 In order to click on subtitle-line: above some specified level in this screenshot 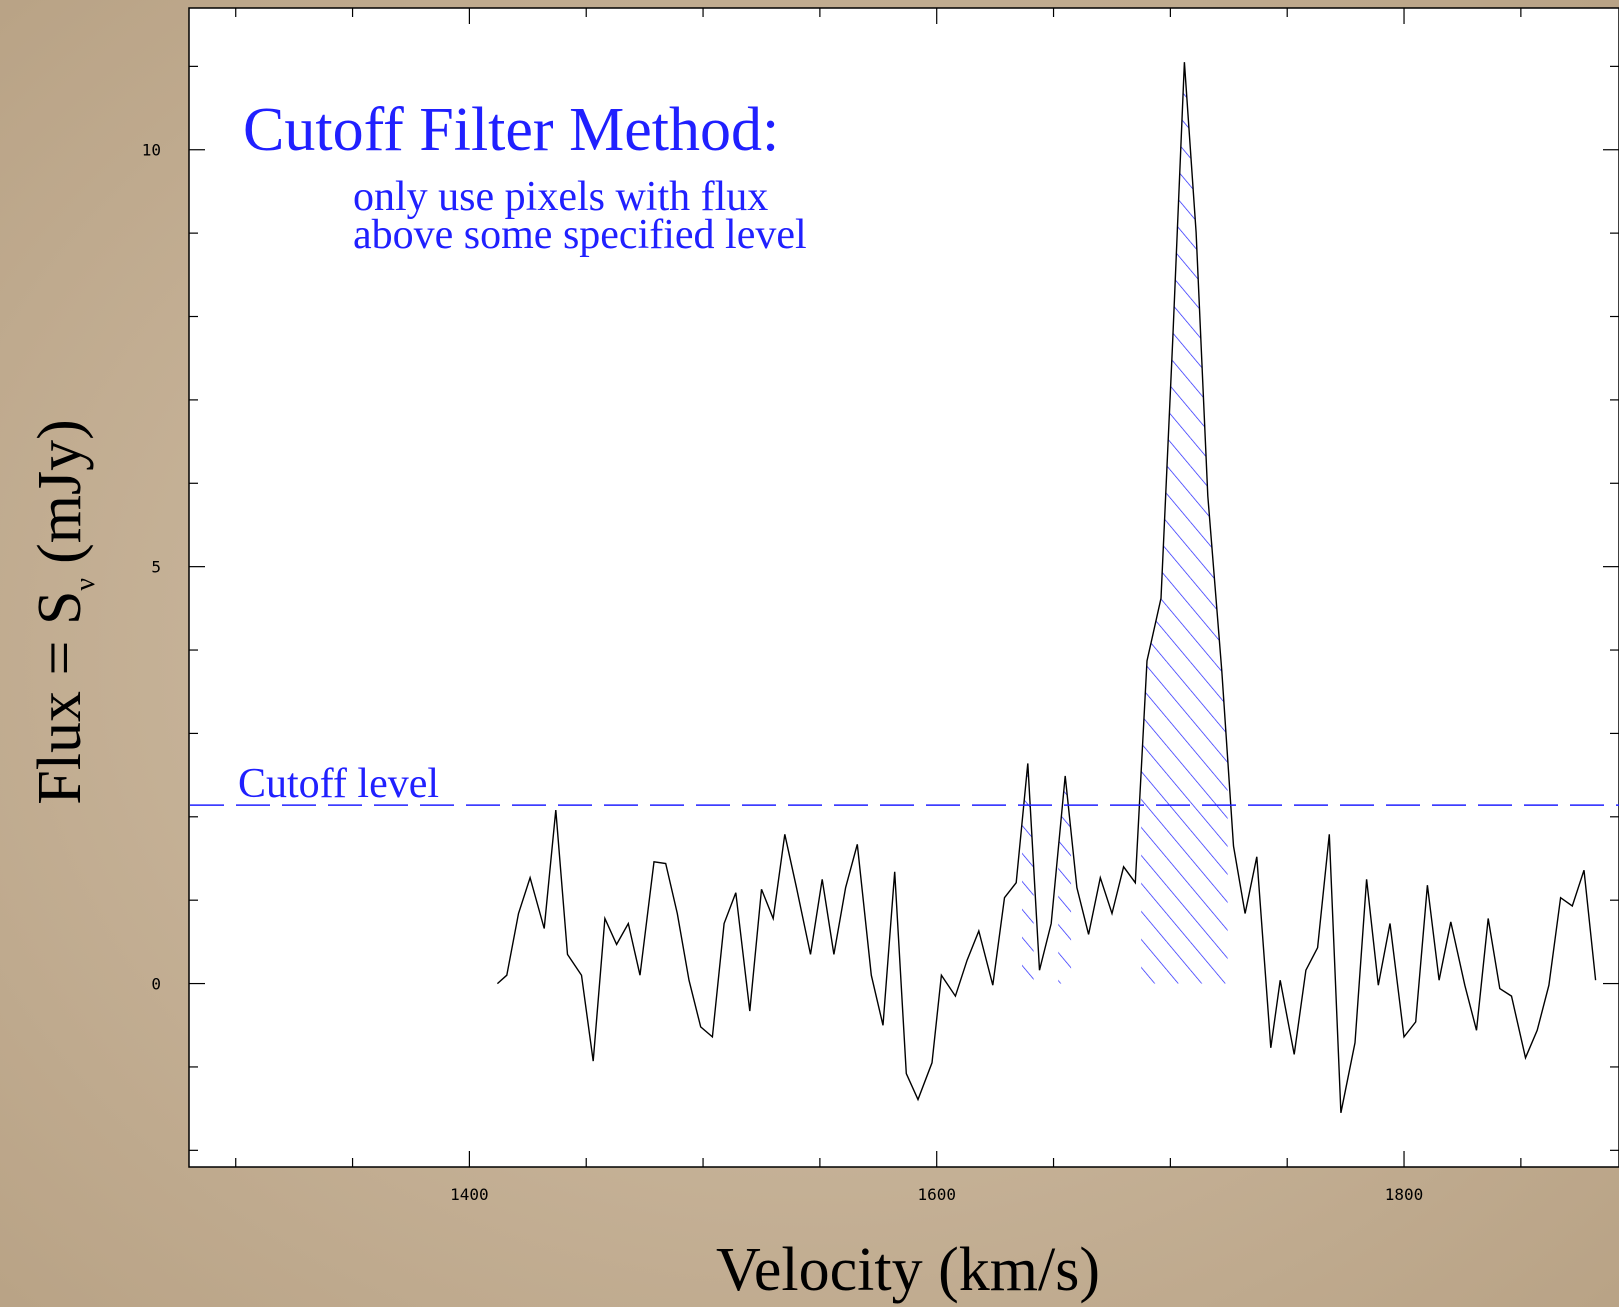, I will do `click(580, 235)`.